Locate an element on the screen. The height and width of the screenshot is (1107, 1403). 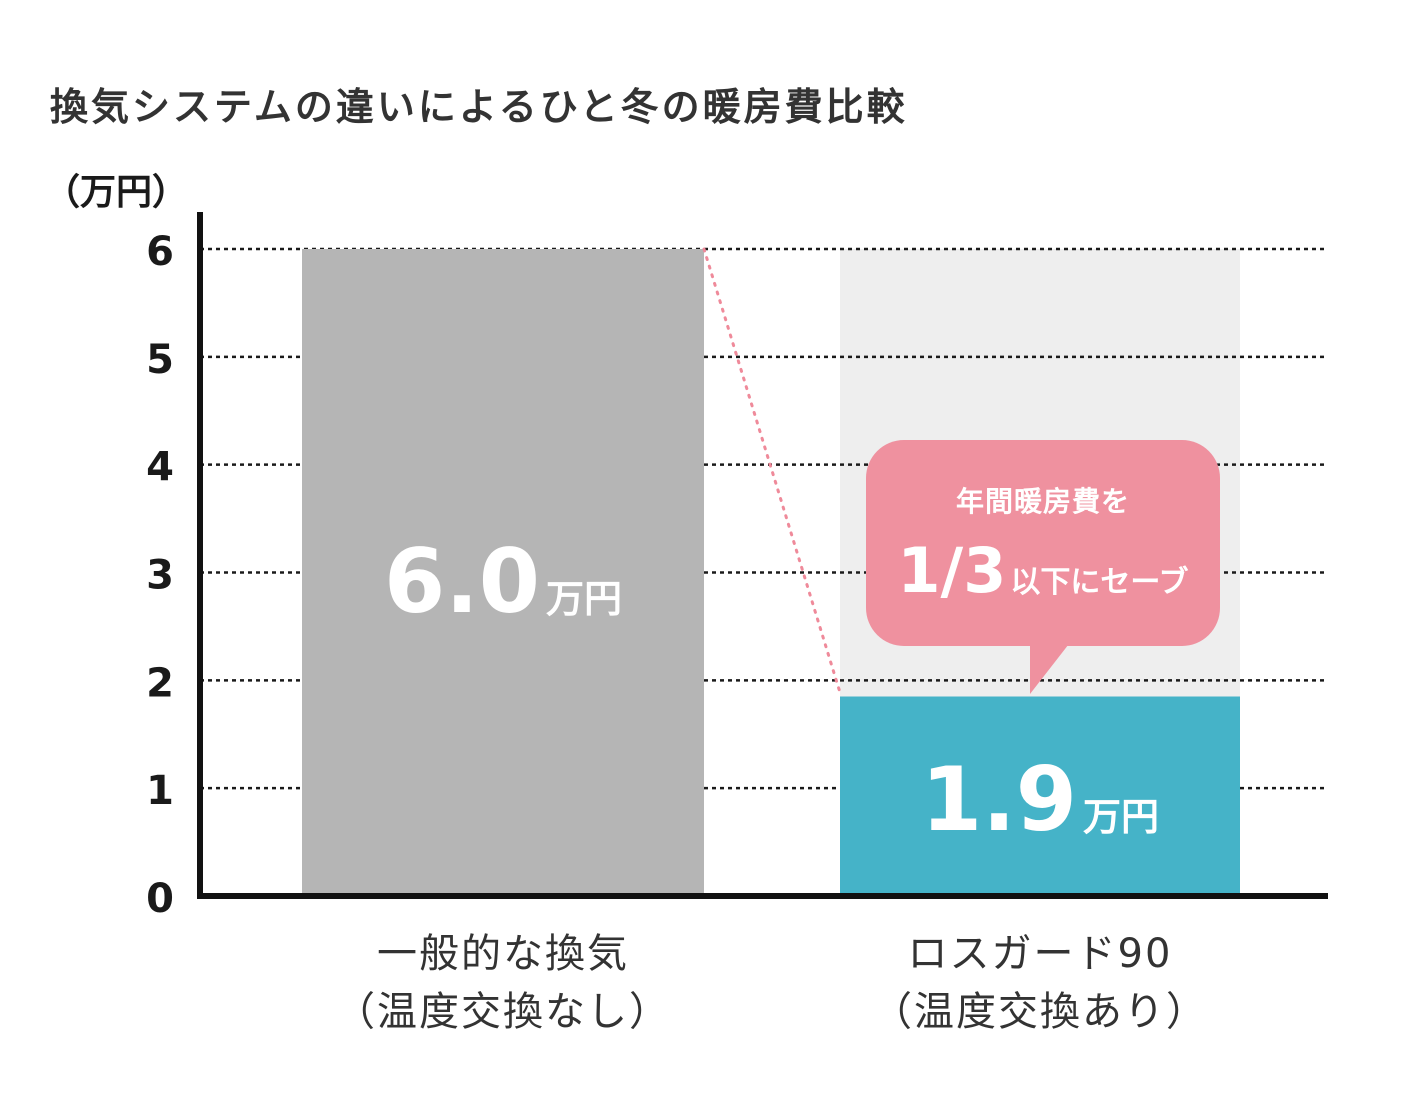
bar-value-label-2: 1.9 万円 is located at coordinates (1040, 799).